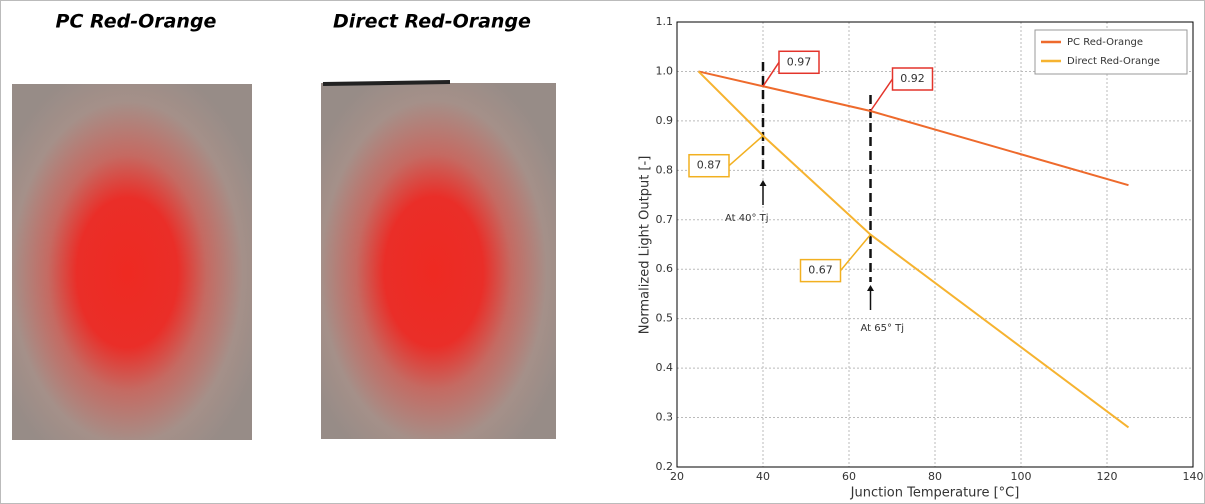 The width and height of the screenshot is (1205, 504). Describe the element at coordinates (136, 22) in the screenshot. I see `photo-title: PC Red-Orange` at that location.